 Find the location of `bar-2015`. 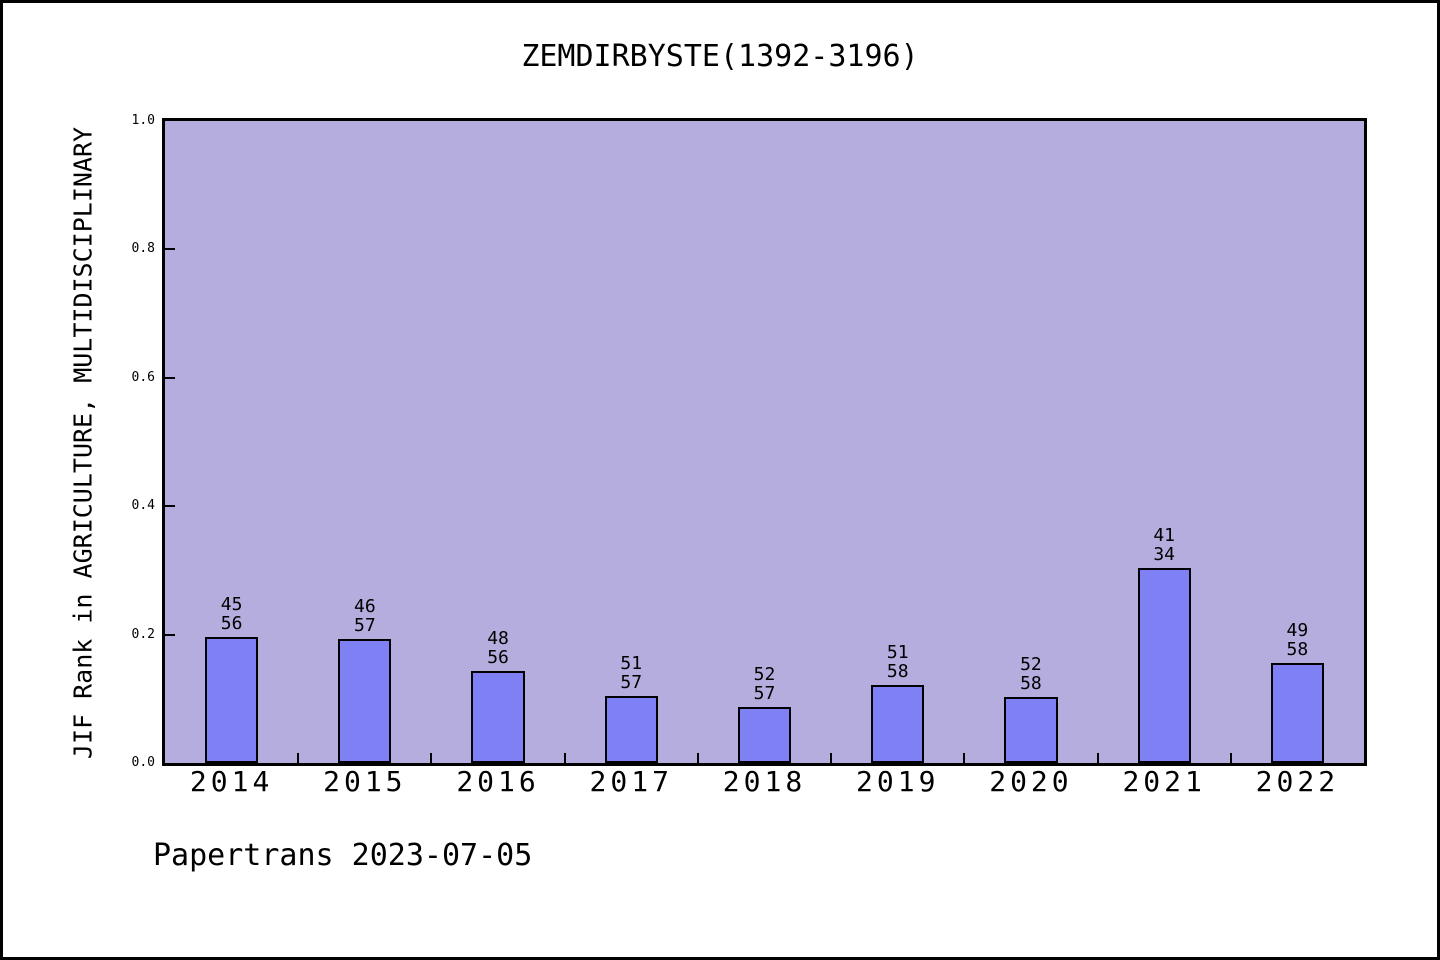

bar-2015 is located at coordinates (365, 701).